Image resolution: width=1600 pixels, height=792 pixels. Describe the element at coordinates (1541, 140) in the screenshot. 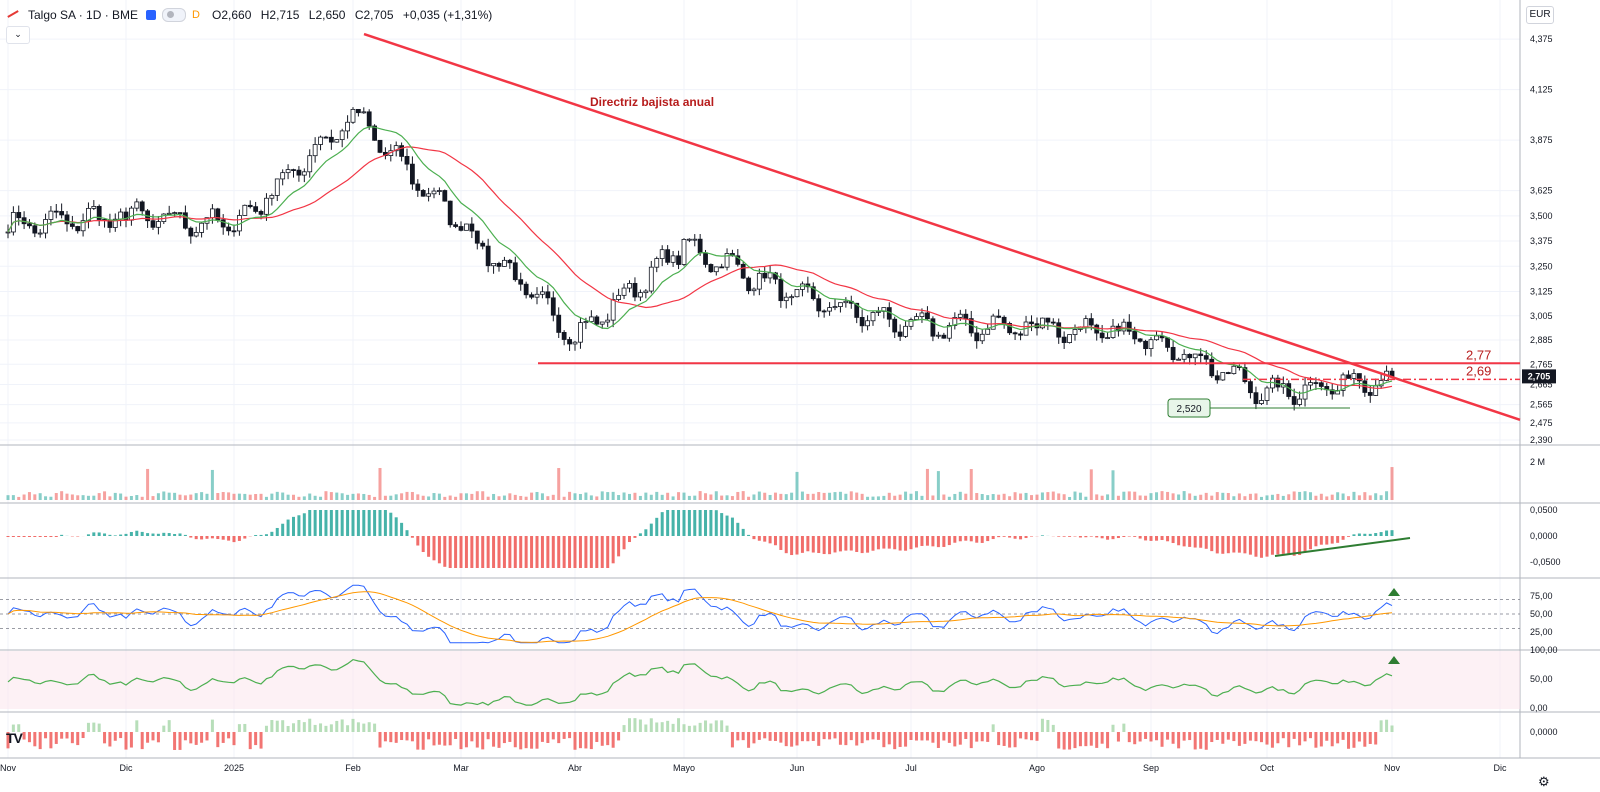

I see `price-tick-label: 3,875` at that location.